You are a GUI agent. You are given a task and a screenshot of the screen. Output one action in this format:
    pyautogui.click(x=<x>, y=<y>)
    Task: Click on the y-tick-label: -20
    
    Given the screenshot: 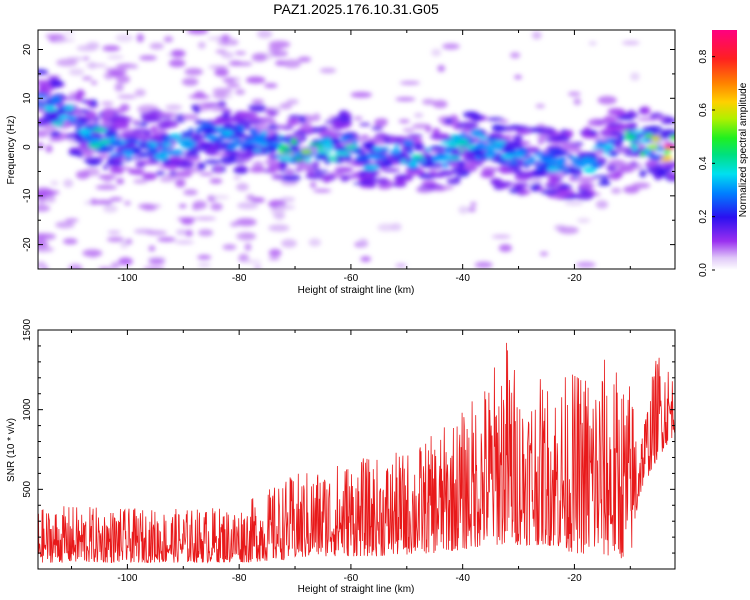 What is the action you would take?
    pyautogui.click(x=27, y=244)
    